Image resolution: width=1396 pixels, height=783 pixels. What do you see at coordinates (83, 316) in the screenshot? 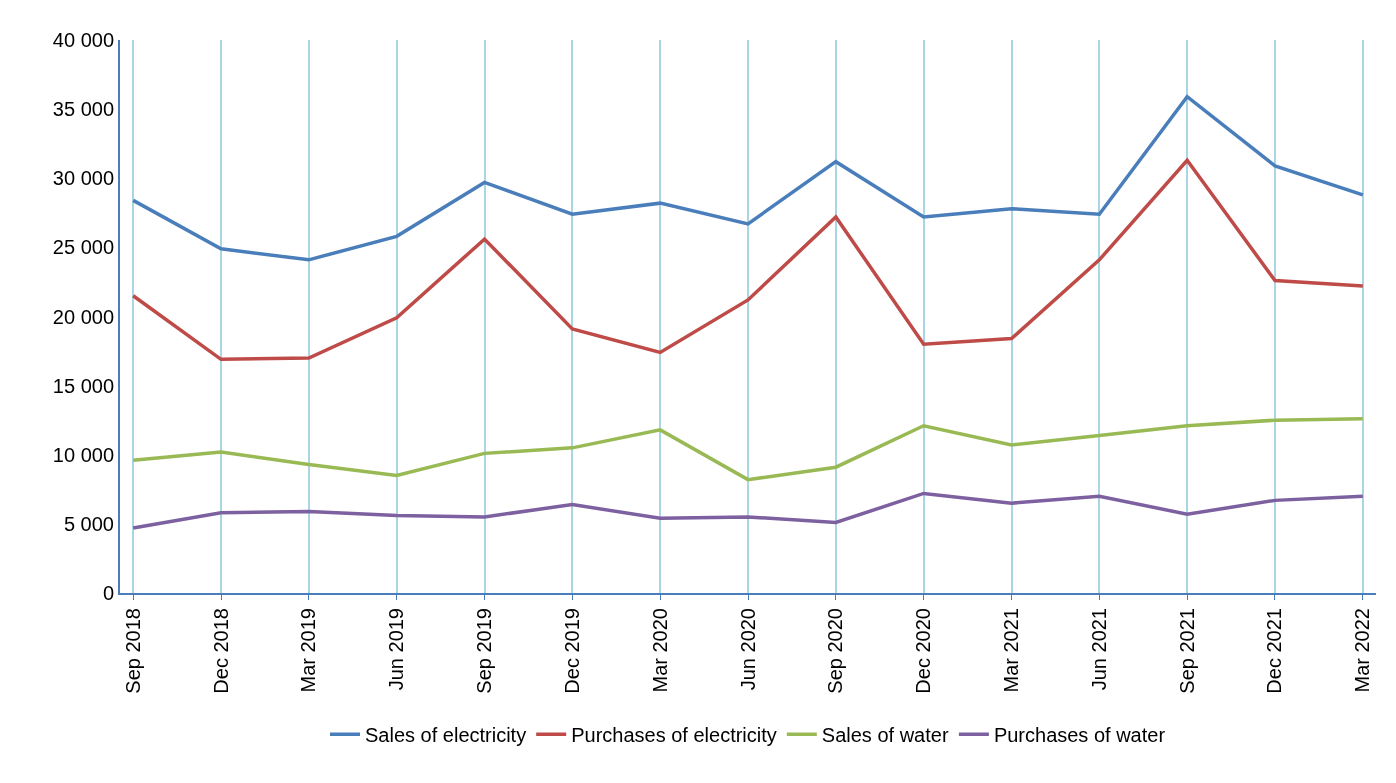
I see `y-tick-label: 20 000` at bounding box center [83, 316].